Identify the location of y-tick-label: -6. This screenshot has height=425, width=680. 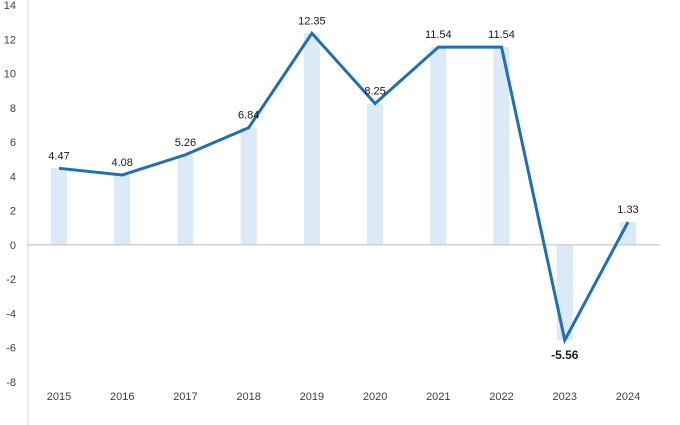
(11, 349).